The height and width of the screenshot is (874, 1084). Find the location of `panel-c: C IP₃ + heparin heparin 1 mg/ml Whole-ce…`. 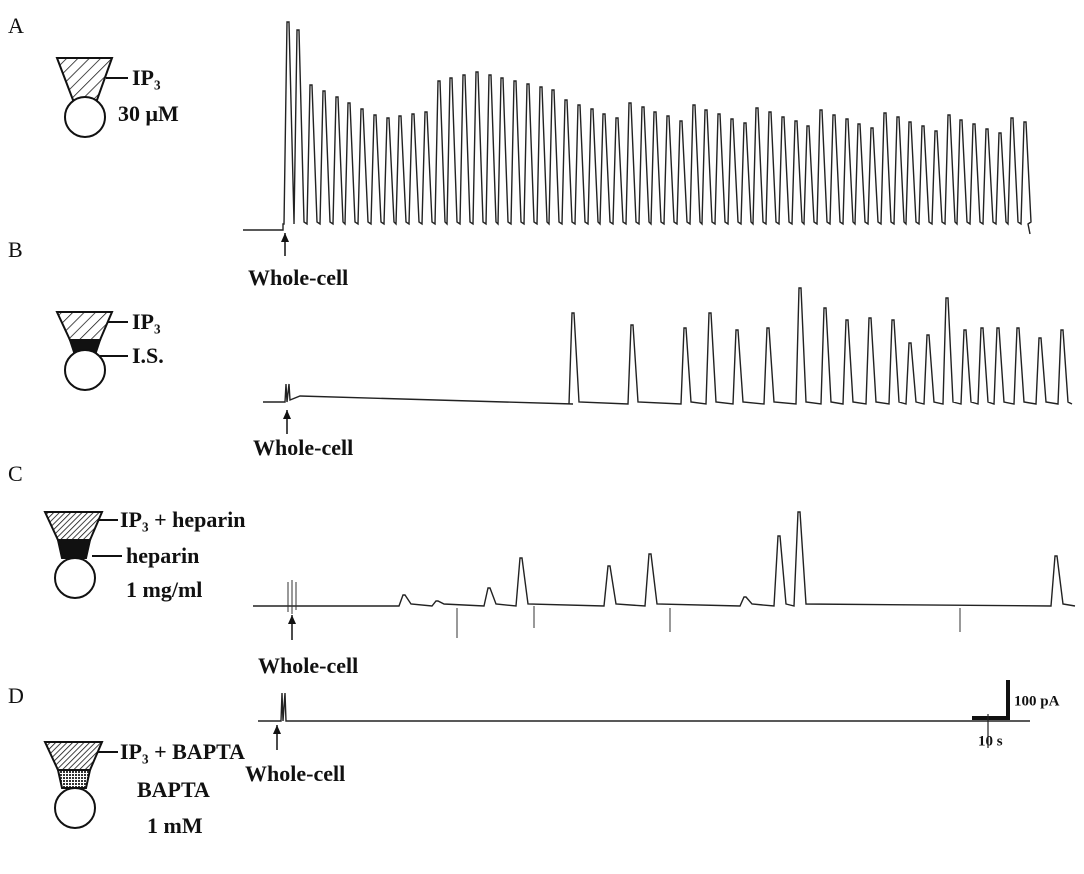

panel-c: C IP₃ + heparin heparin 1 mg/ml Whole-ce… is located at coordinates (183, 569).